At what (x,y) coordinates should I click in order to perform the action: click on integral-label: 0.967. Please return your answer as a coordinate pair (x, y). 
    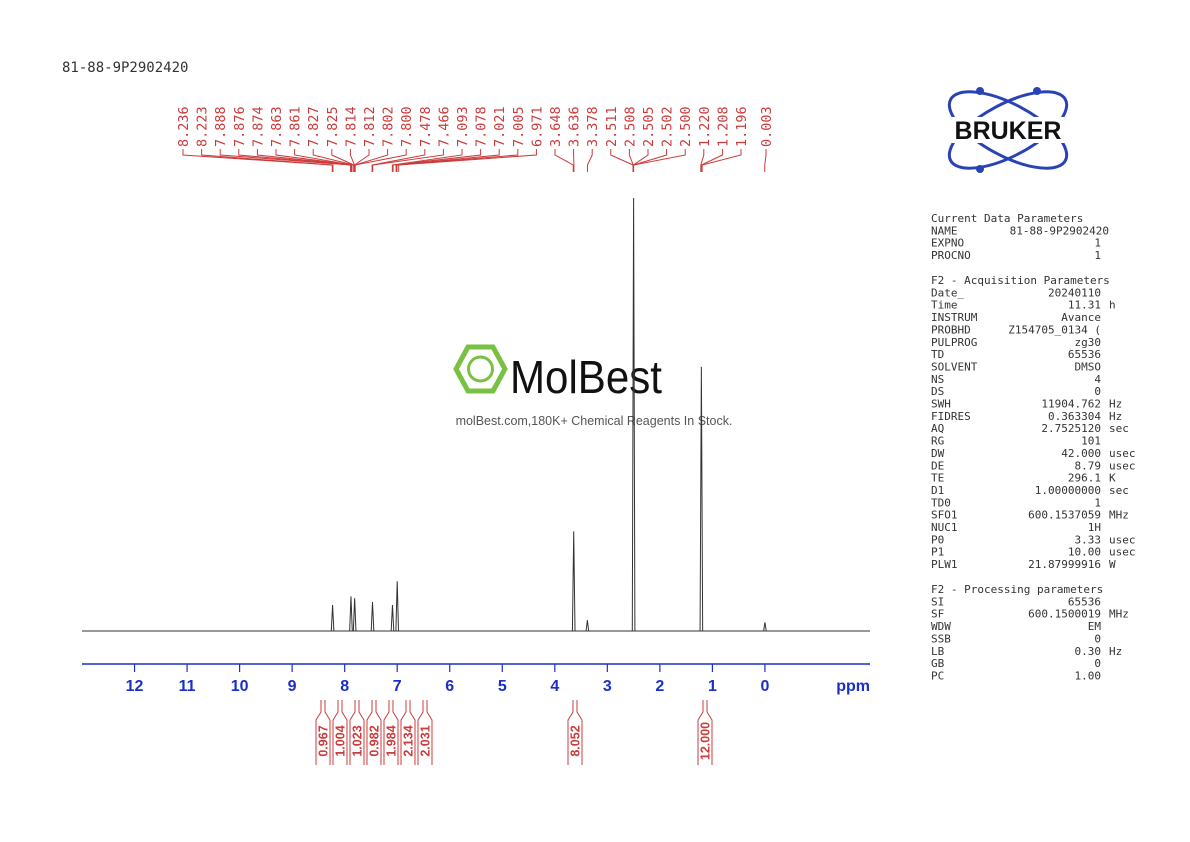
    Looking at the image, I should click on (324, 740).